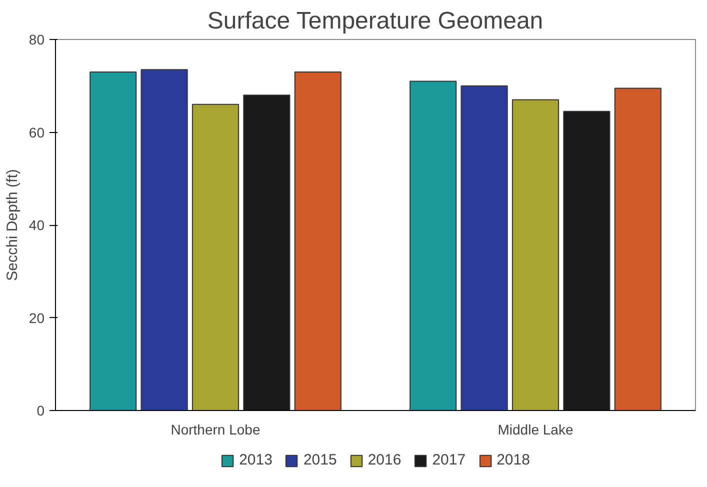 This screenshot has height=487, width=707. Describe the element at coordinates (36, 318) in the screenshot. I see `y-tick-label: 20` at that location.